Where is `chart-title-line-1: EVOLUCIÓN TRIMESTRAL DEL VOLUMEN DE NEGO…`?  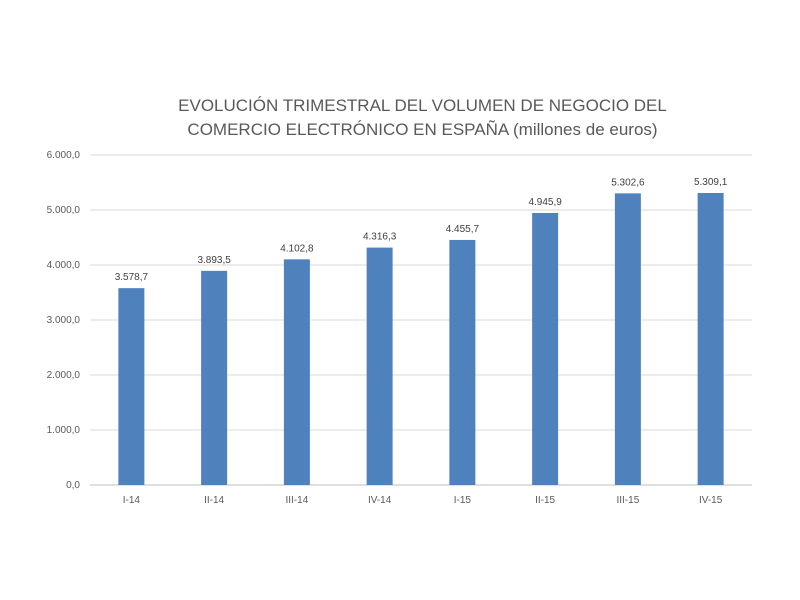
chart-title-line-1: EVOLUCIÓN TRIMESTRAL DEL VOLUMEN DE NEGO… is located at coordinates (422, 105).